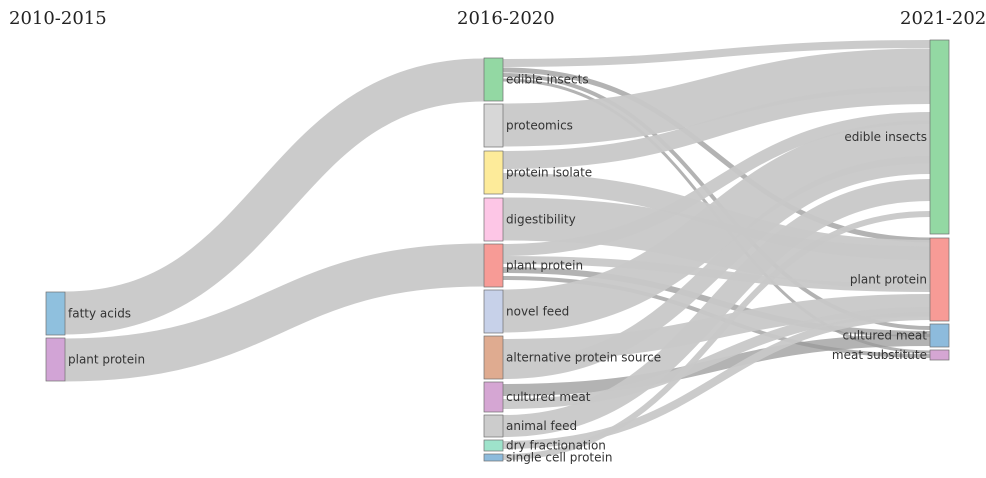 This screenshot has height=478, width=986. Describe the element at coordinates (493, 357) in the screenshot. I see `node-alternative_protein_source` at that location.